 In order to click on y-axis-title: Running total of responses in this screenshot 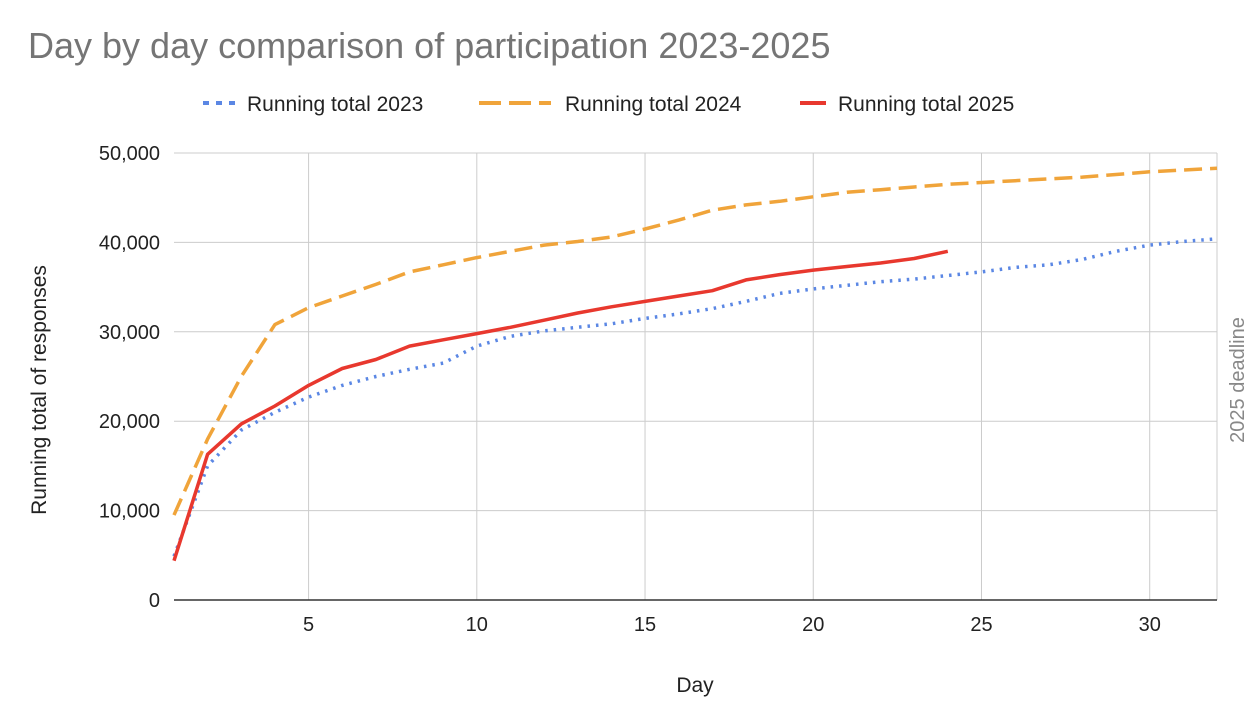, I will do `click(39, 390)`.